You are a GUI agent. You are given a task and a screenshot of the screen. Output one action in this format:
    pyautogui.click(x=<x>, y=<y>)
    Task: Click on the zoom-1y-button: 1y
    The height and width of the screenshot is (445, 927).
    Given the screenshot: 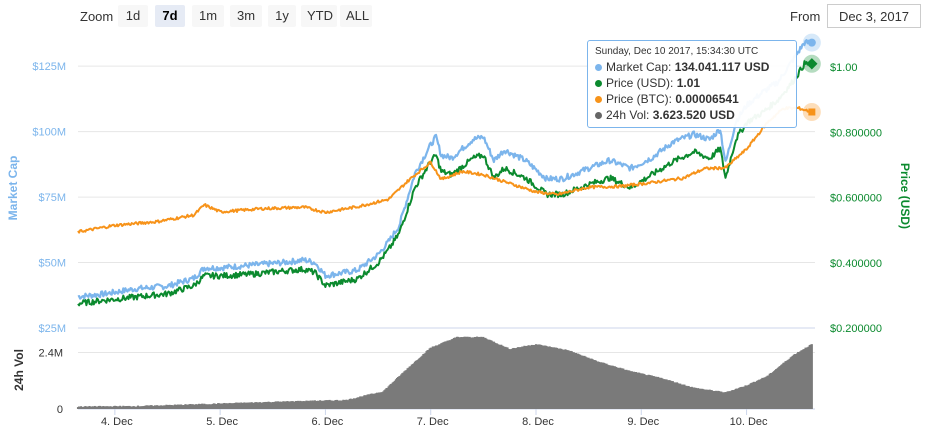 What is the action you would take?
    pyautogui.click(x=282, y=16)
    